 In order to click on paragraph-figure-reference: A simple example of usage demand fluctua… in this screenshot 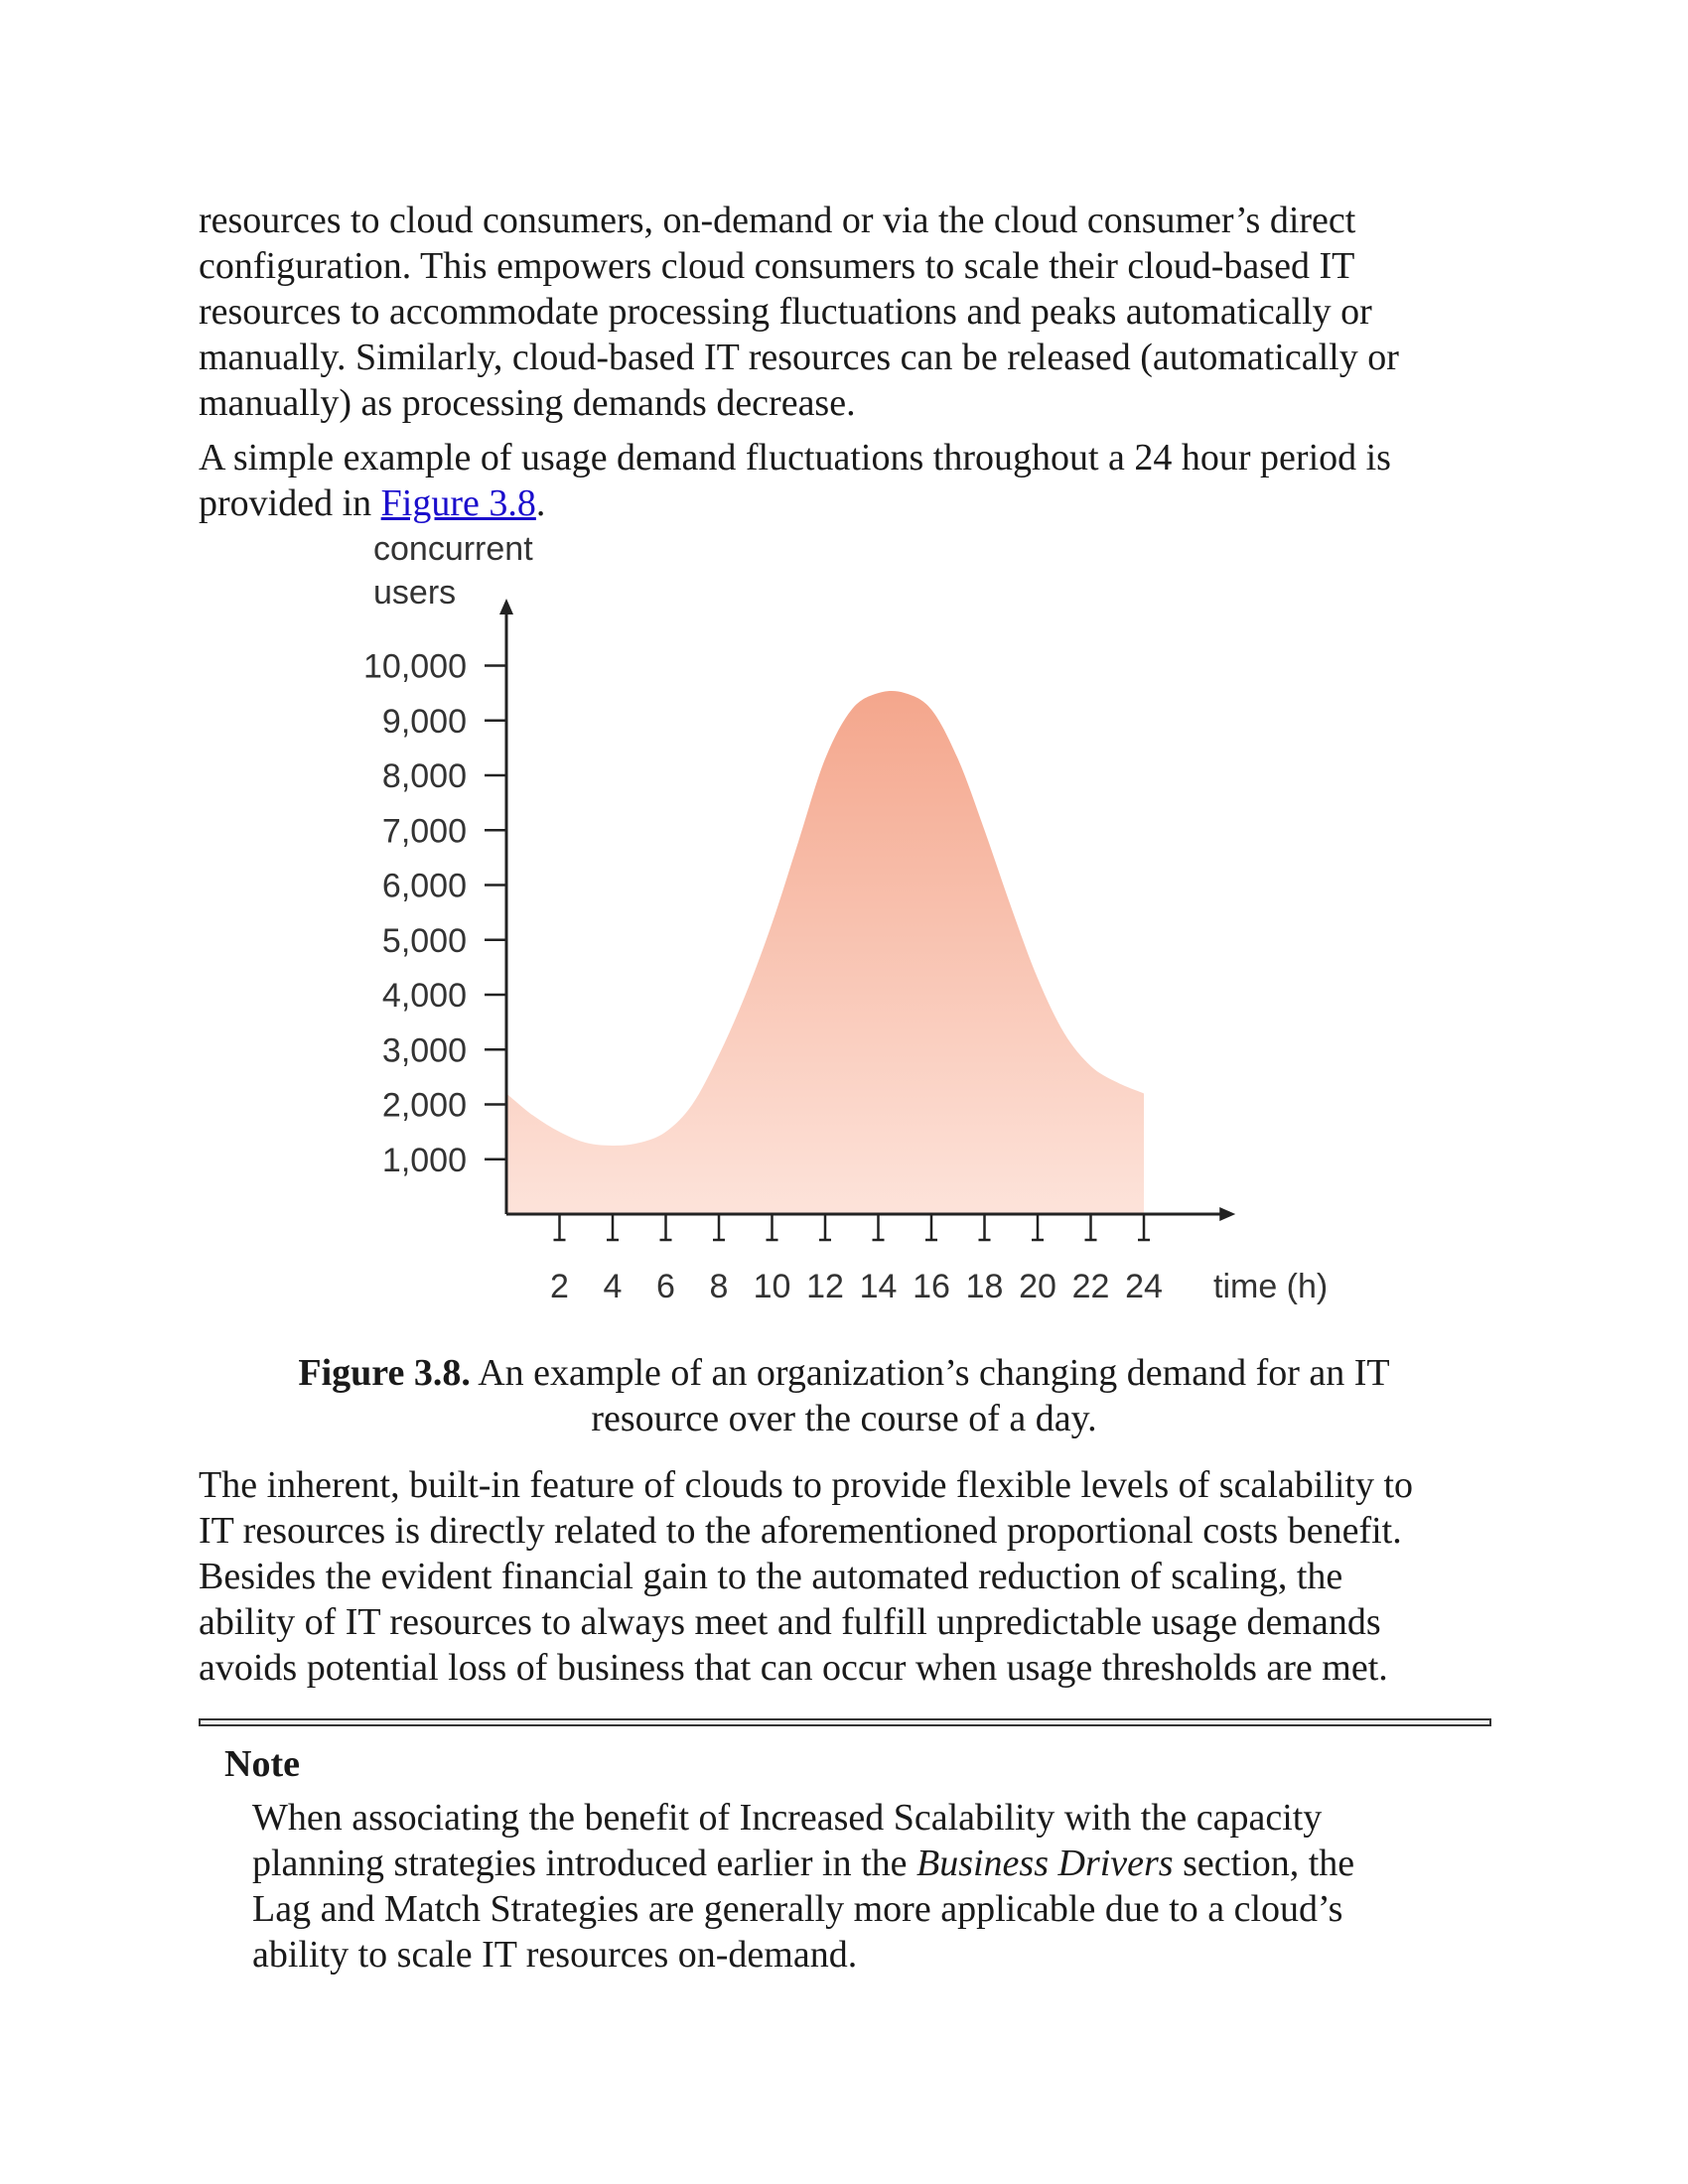, I will do `click(844, 480)`.